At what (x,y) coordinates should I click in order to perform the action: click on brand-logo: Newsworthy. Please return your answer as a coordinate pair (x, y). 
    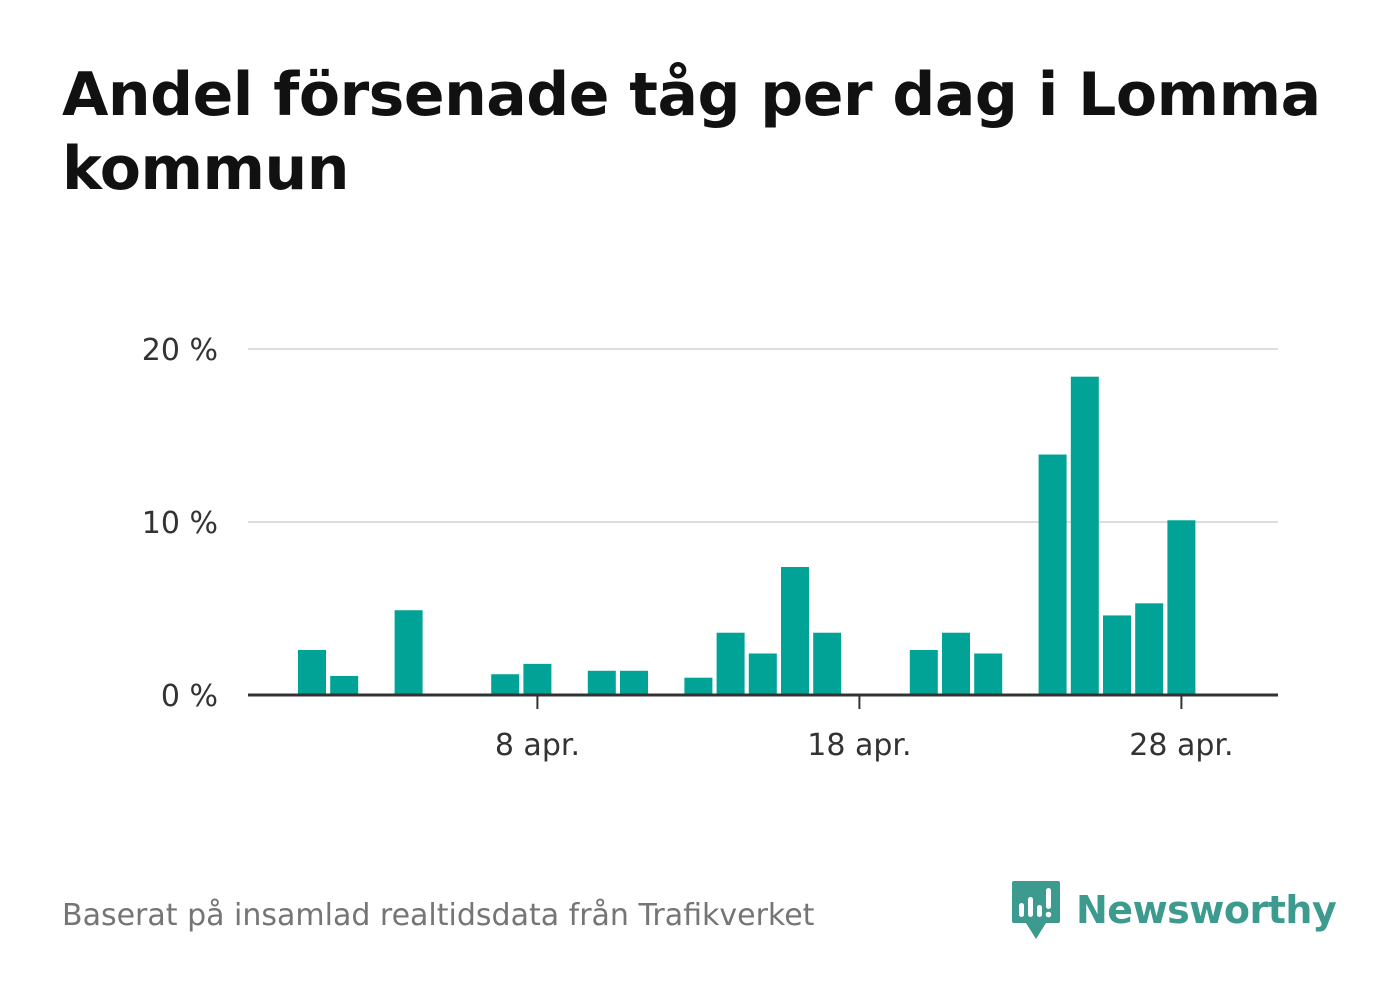
    Looking at the image, I should click on (1173, 910).